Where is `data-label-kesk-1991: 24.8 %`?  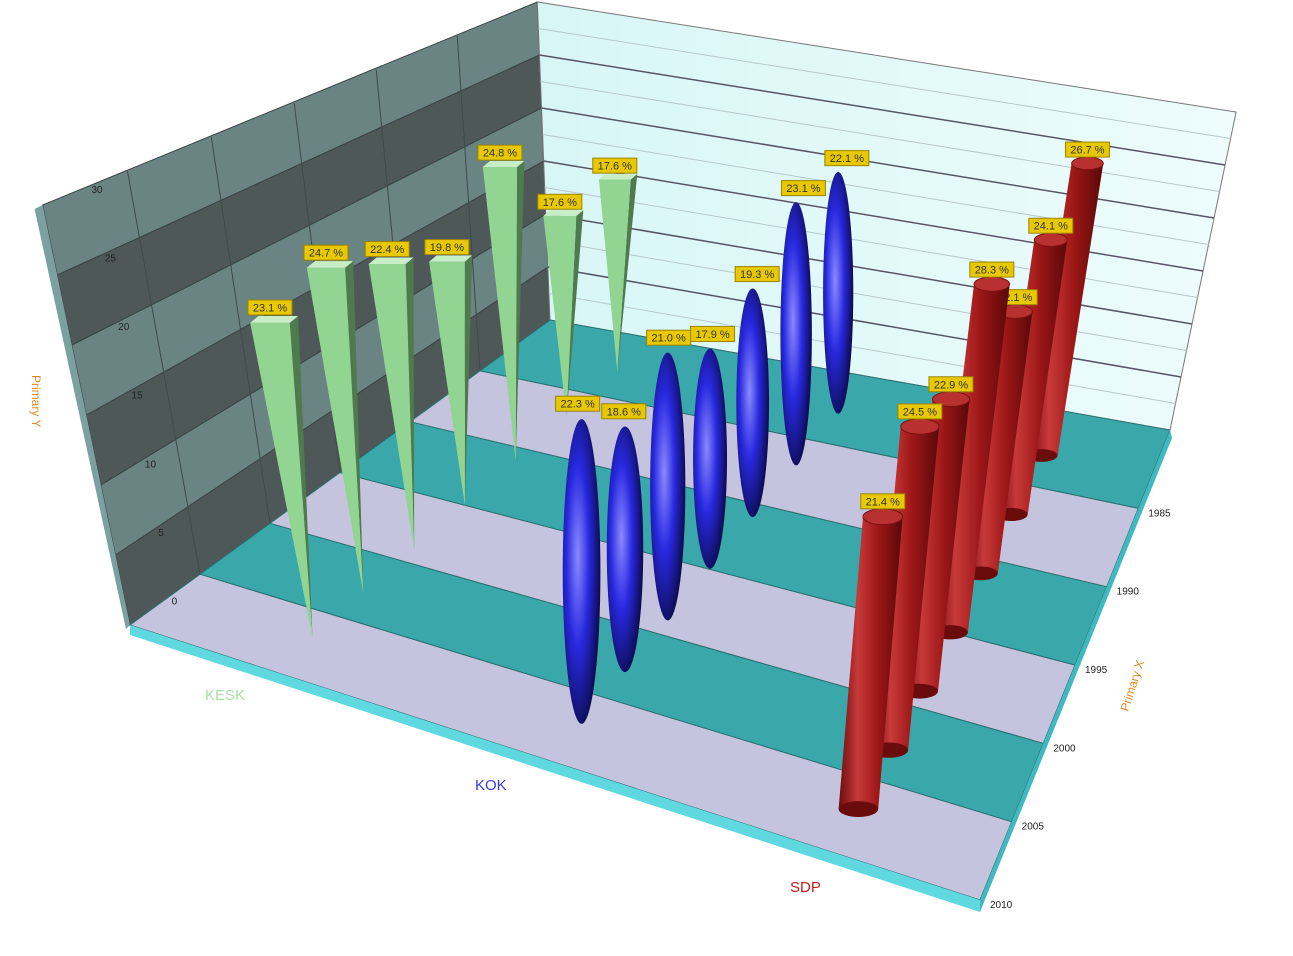 data-label-kesk-1991: 24.8 % is located at coordinates (500, 154).